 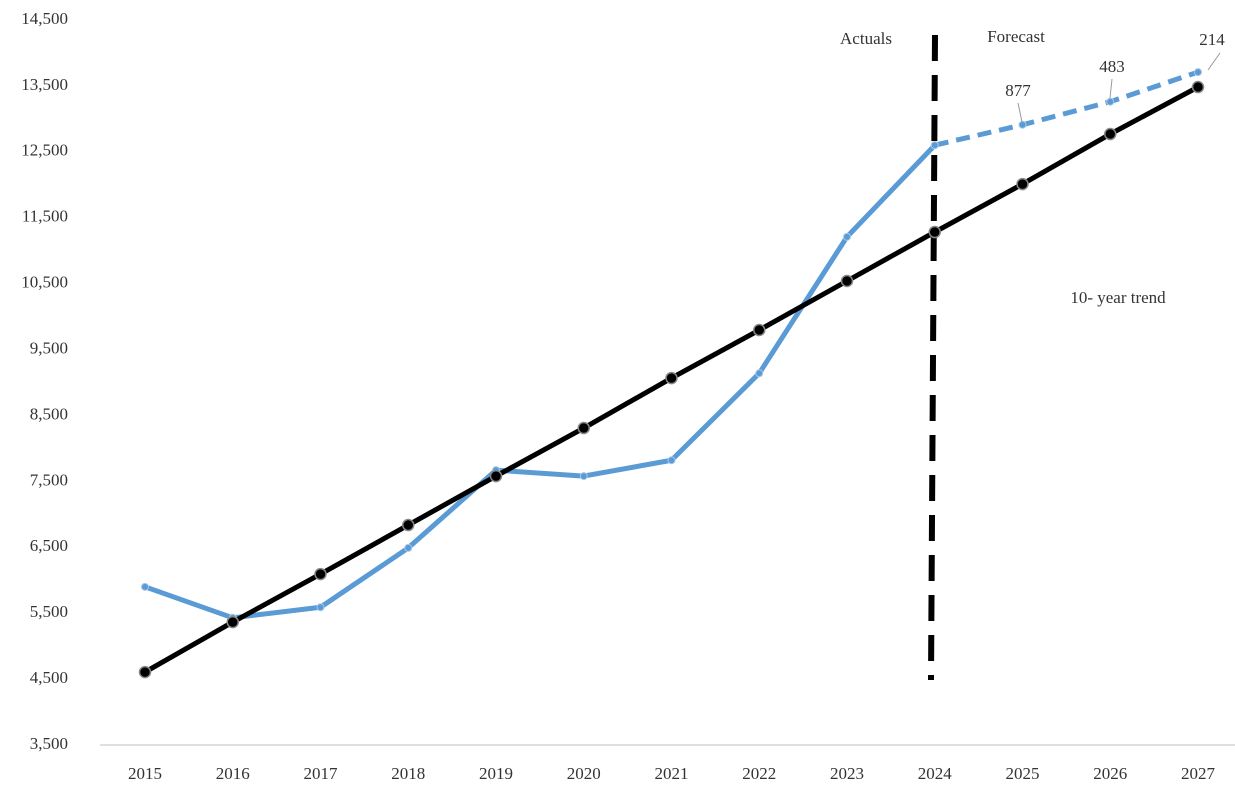 What do you see at coordinates (933, 357) in the screenshot?
I see `forecast-divider` at bounding box center [933, 357].